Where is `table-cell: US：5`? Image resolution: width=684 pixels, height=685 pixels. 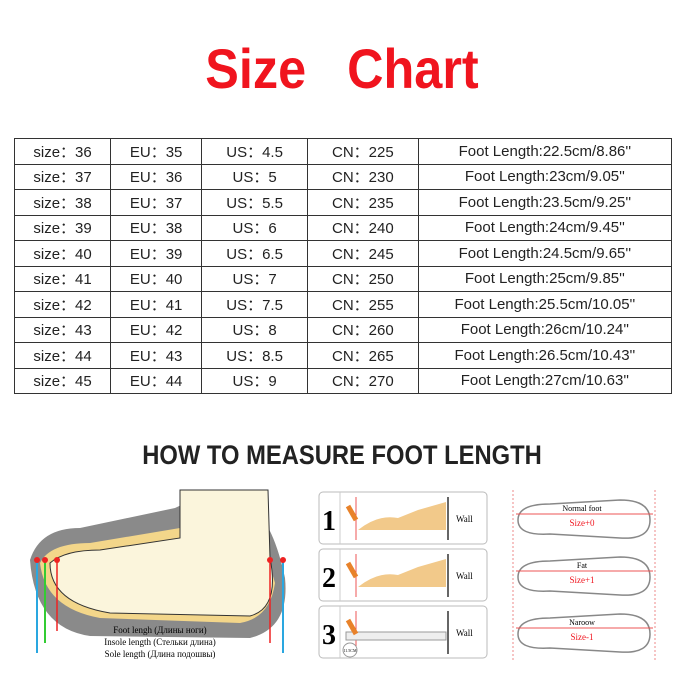
table-cell: US：5 is located at coordinates (254, 176).